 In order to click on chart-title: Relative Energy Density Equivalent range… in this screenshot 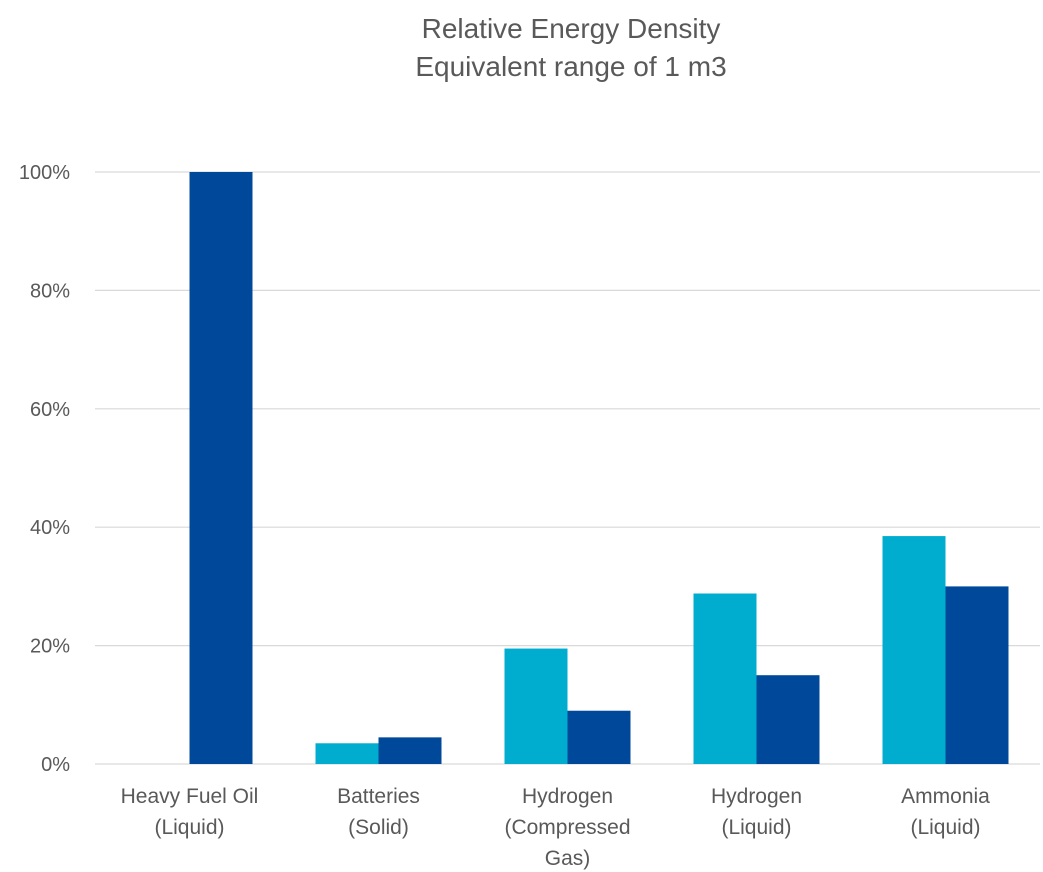, I will do `click(570, 47)`.